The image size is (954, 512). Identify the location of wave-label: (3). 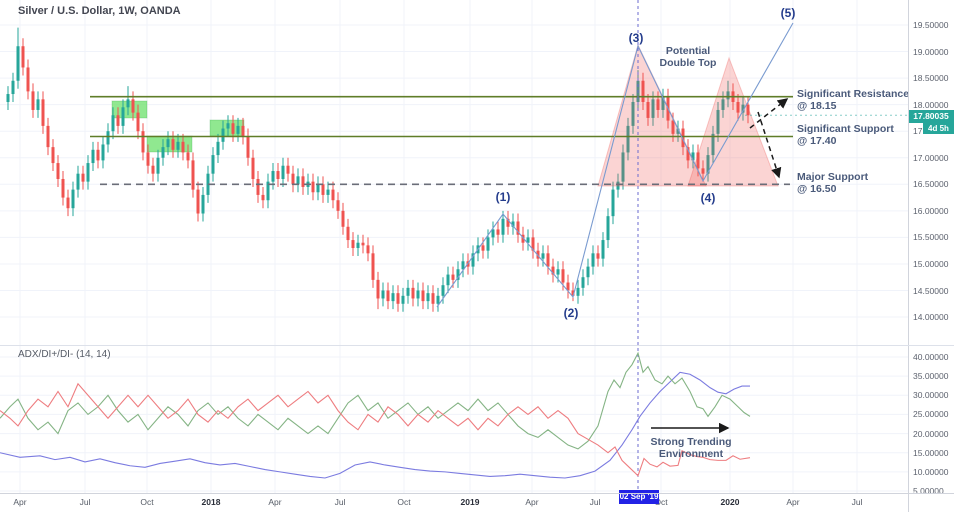
(636, 38).